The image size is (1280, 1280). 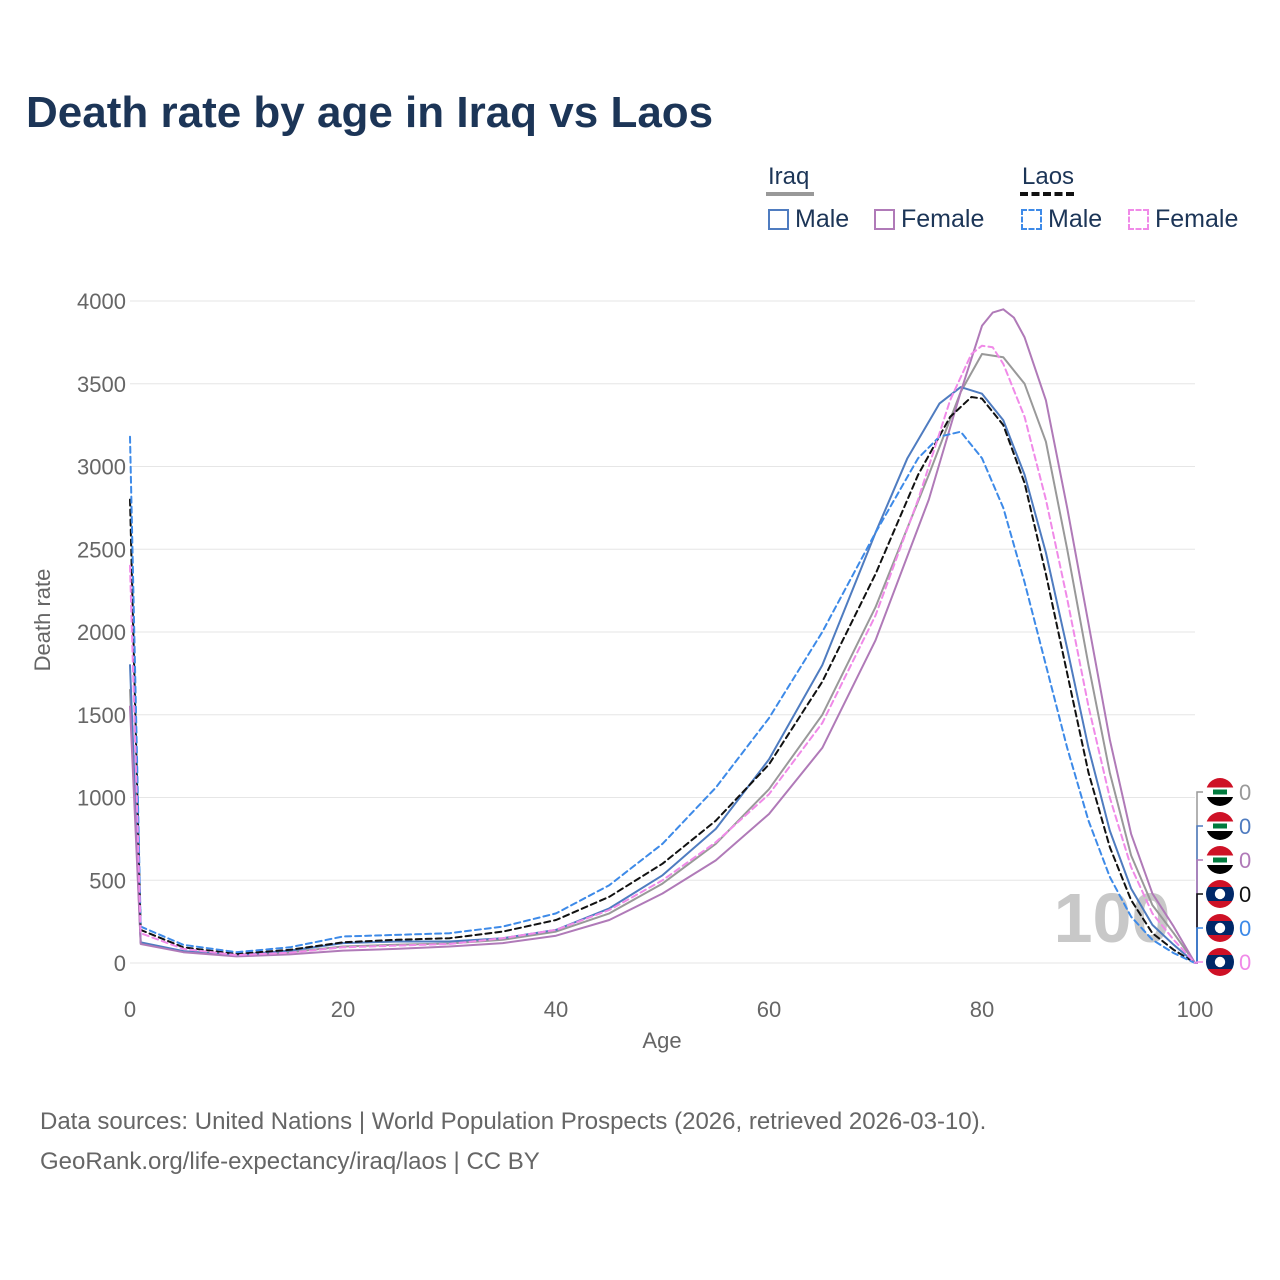 I want to click on y-tick-label: 3500, so click(x=101, y=384).